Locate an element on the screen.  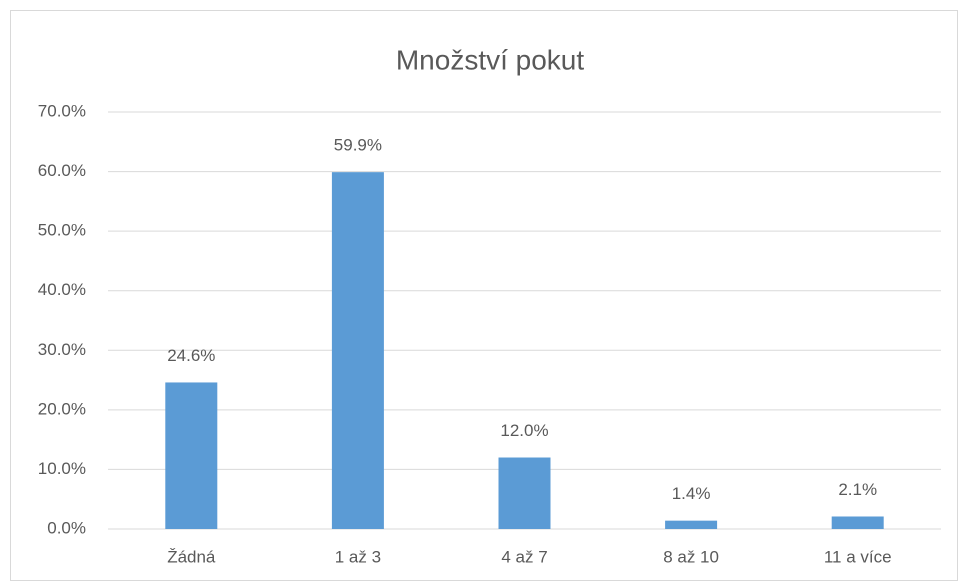
y-tick-label: 60.0% is located at coordinates (62, 170).